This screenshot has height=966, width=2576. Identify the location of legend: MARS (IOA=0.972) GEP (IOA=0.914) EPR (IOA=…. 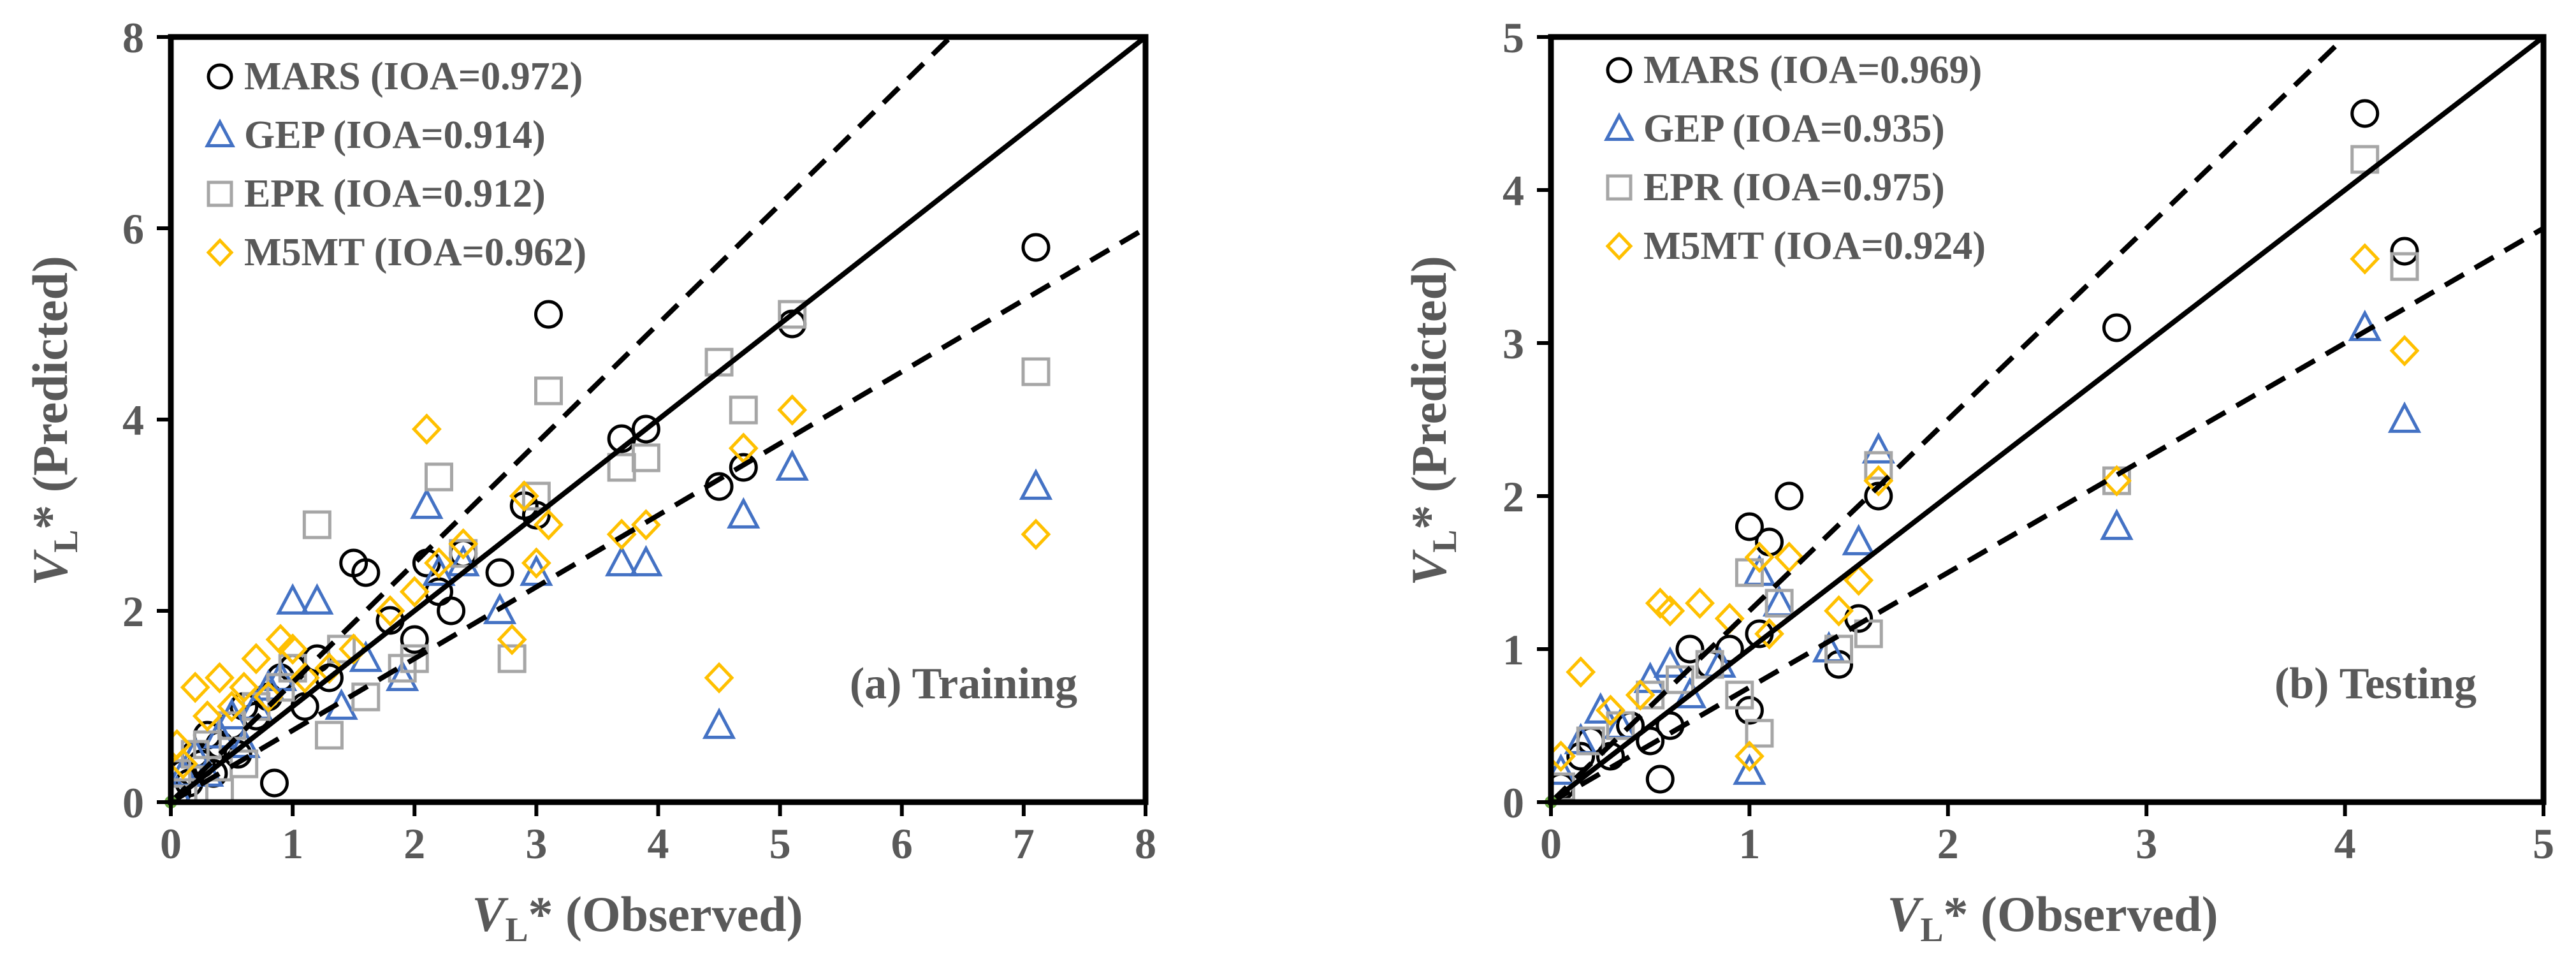
(395, 164).